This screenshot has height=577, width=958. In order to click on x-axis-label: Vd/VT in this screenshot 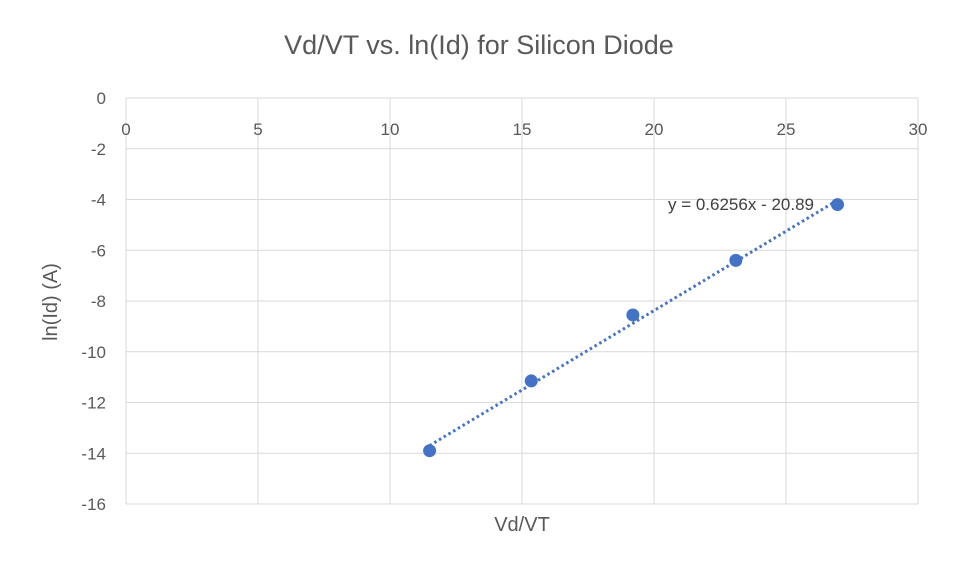, I will do `click(522, 525)`.